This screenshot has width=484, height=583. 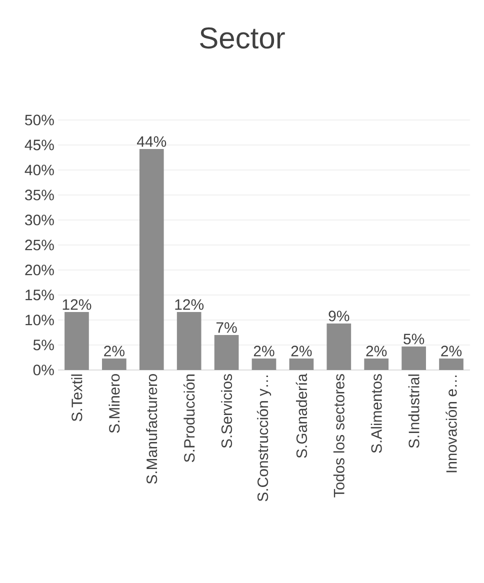 What do you see at coordinates (226, 411) in the screenshot?
I see `x-tick-label: S.Servicios` at bounding box center [226, 411].